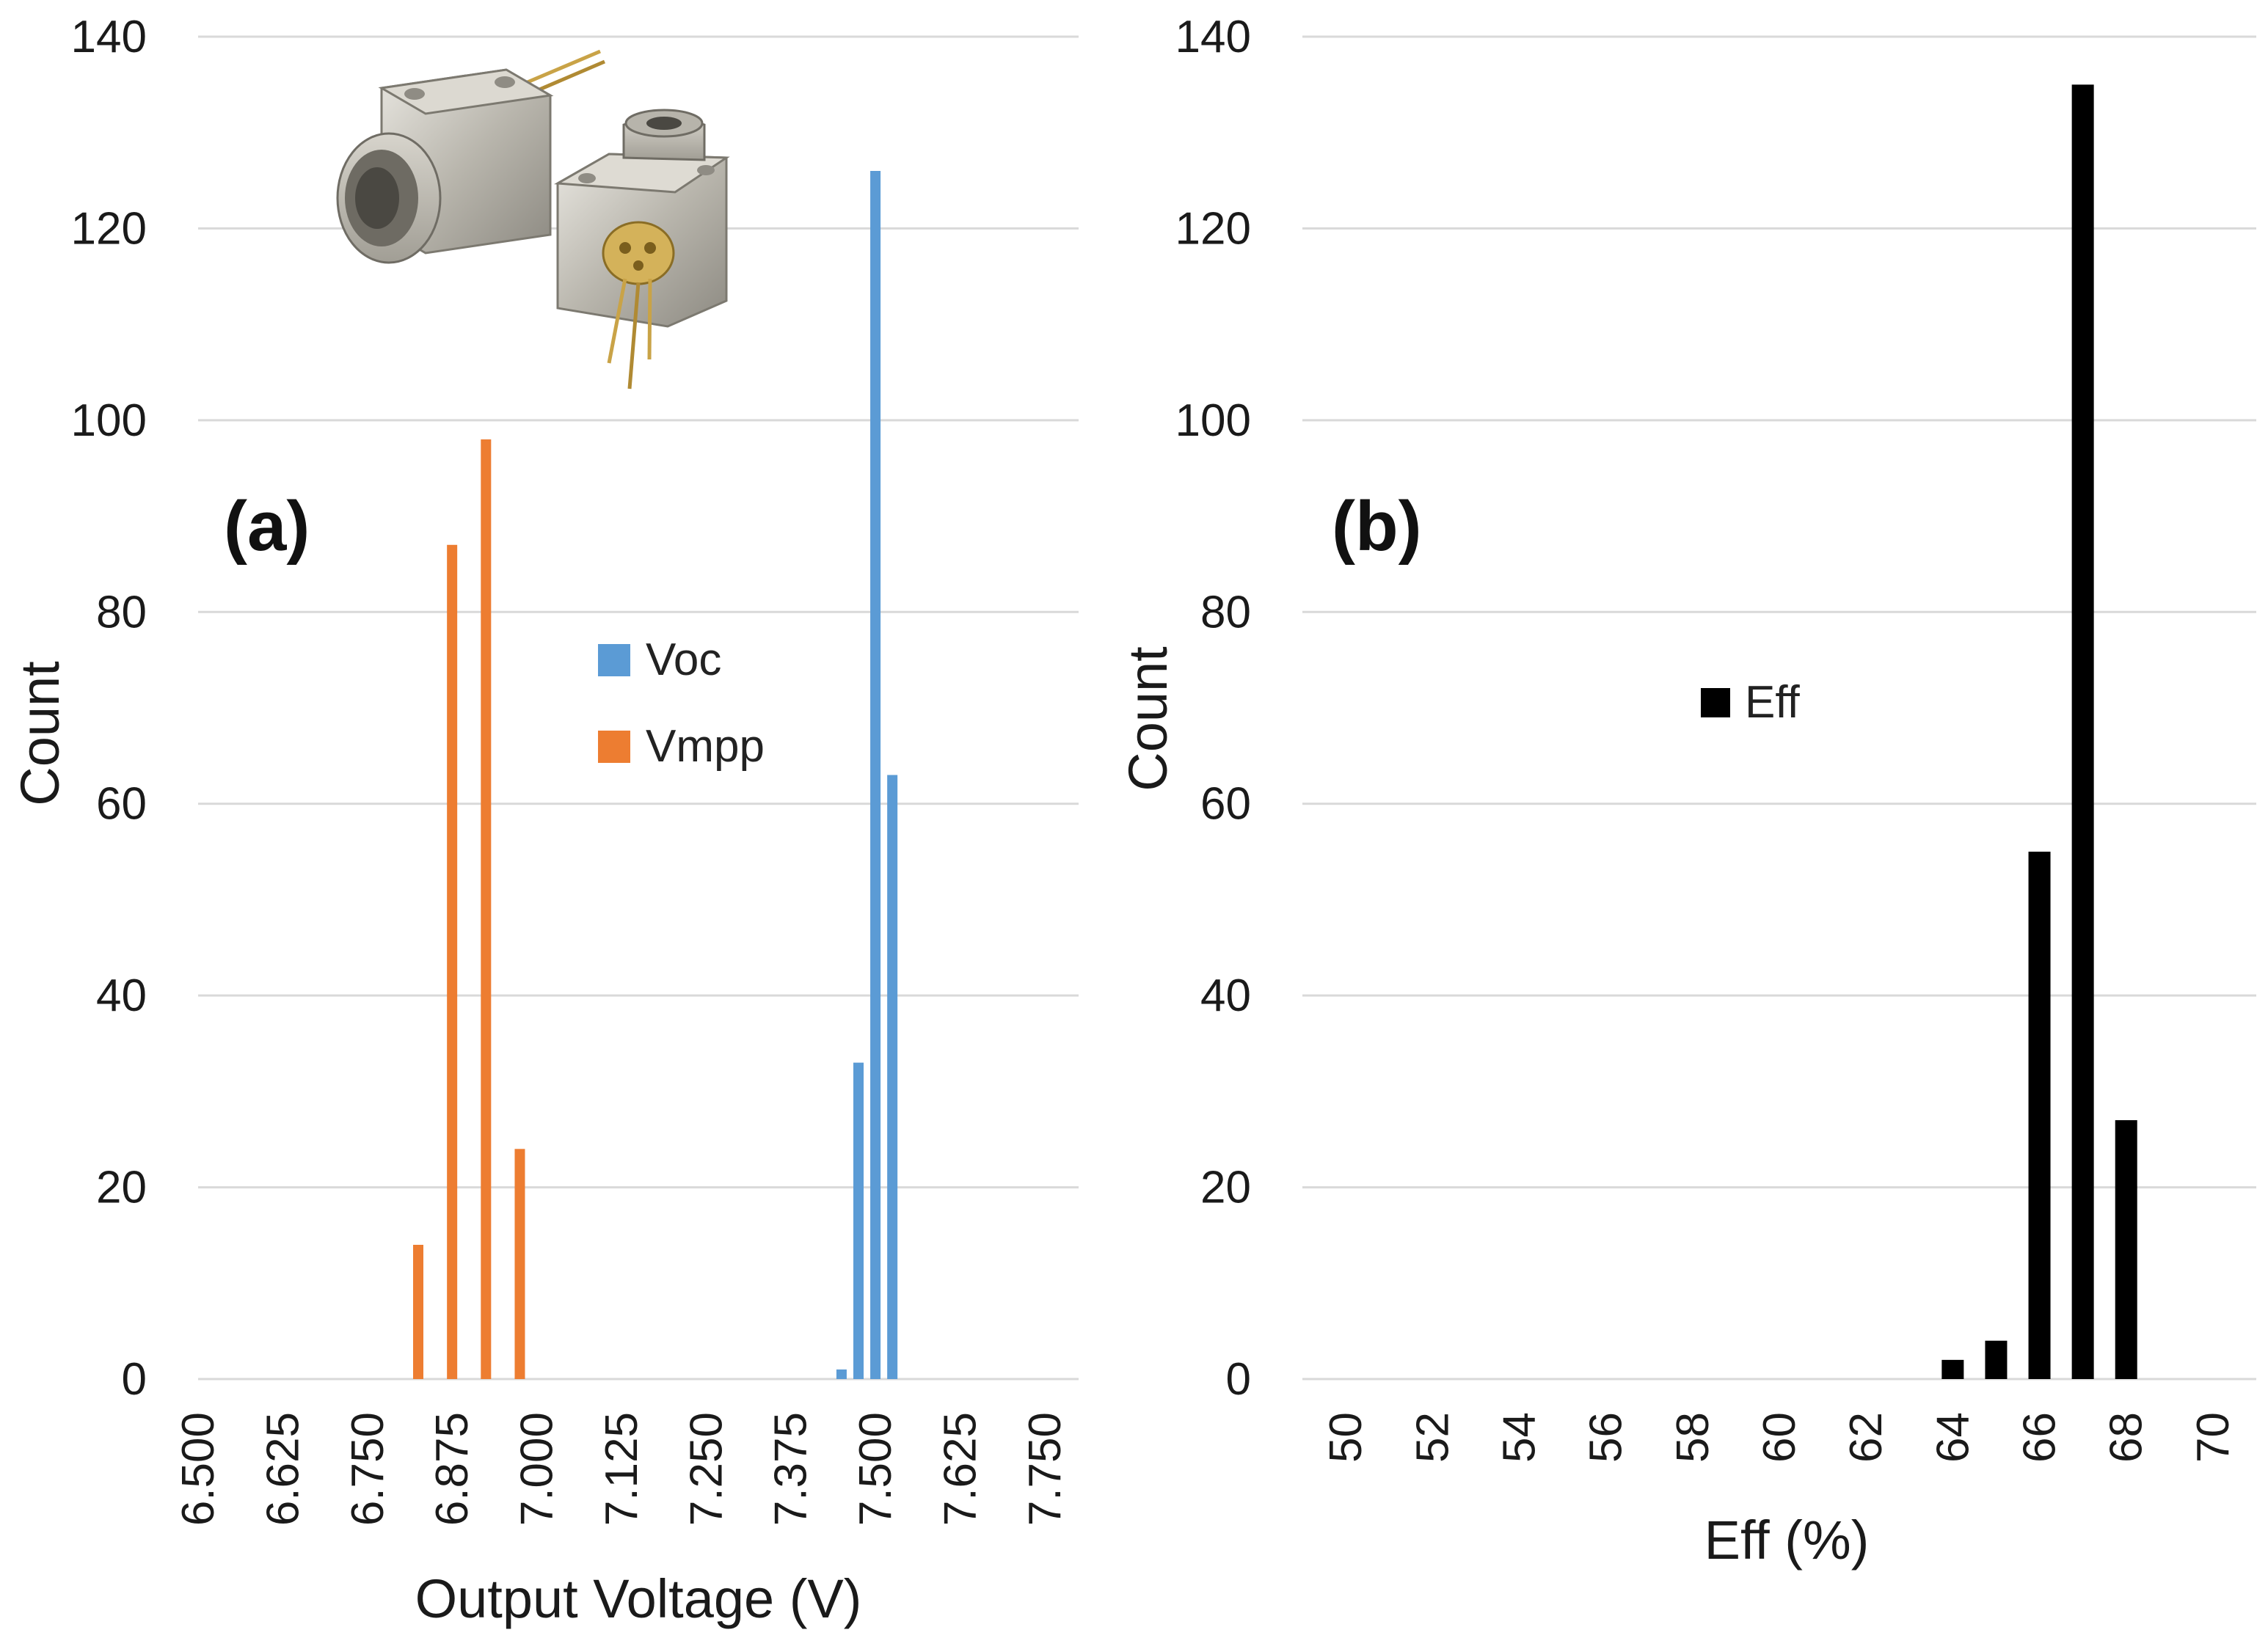 The width and height of the screenshot is (2268, 1649). Describe the element at coordinates (1045, 1469) in the screenshot. I see `x-tick-label: 7.750` at that location.